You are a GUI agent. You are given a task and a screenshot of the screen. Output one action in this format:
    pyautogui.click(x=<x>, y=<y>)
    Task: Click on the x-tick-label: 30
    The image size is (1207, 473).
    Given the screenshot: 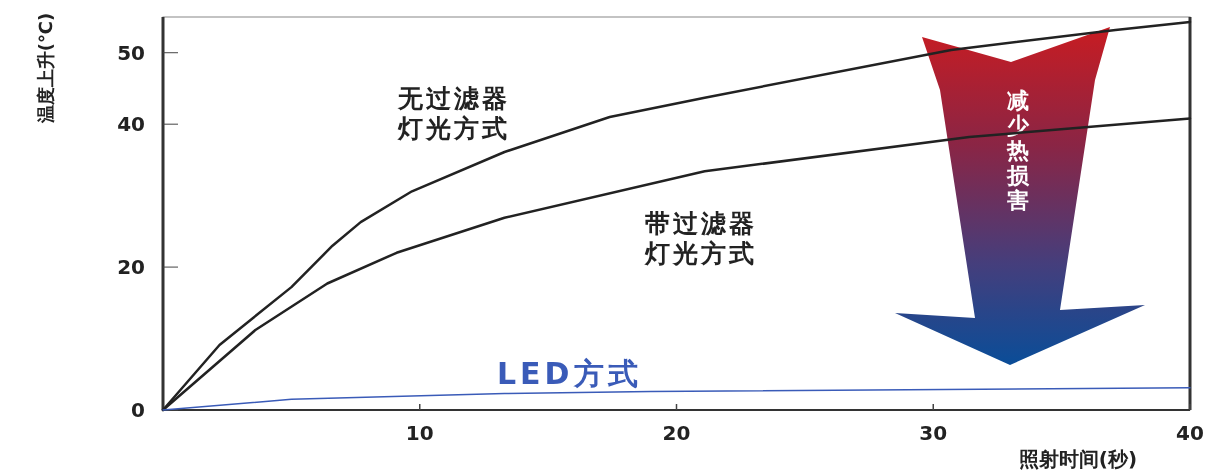 What is the action you would take?
    pyautogui.click(x=933, y=433)
    